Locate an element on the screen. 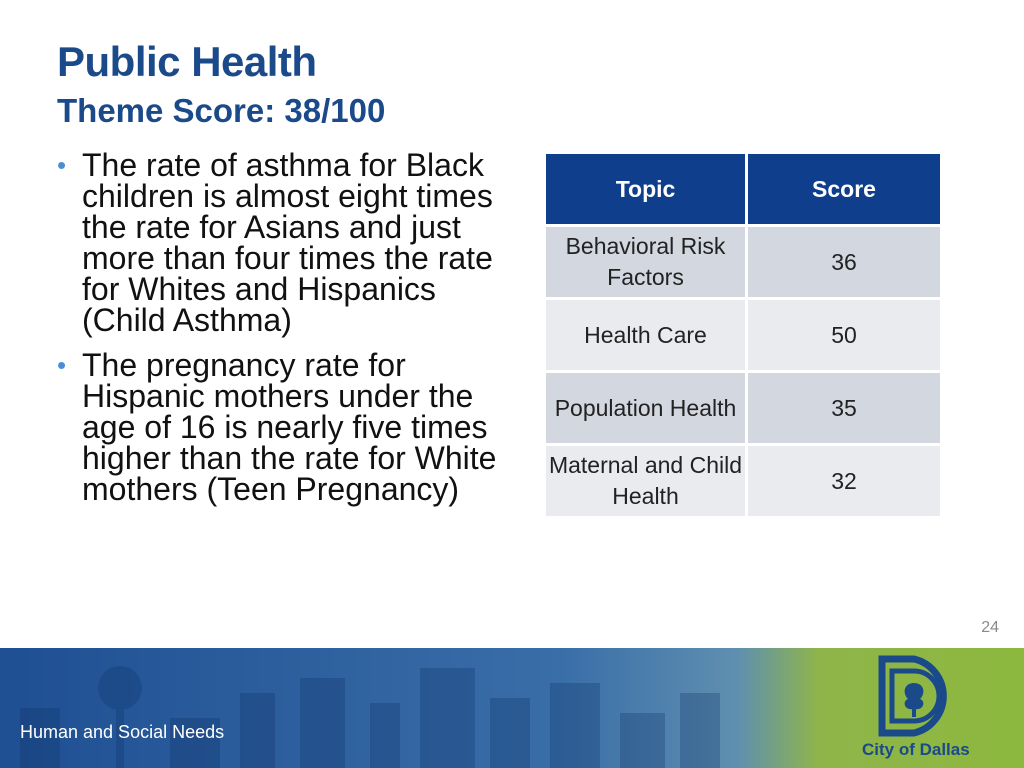  topic-cell: Maternal and Child Health is located at coordinates (645, 481).